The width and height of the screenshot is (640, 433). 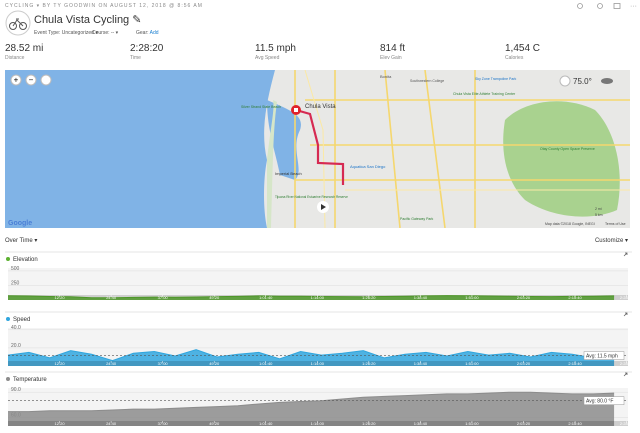 I want to click on category: CYCLING, so click(x=20, y=6).